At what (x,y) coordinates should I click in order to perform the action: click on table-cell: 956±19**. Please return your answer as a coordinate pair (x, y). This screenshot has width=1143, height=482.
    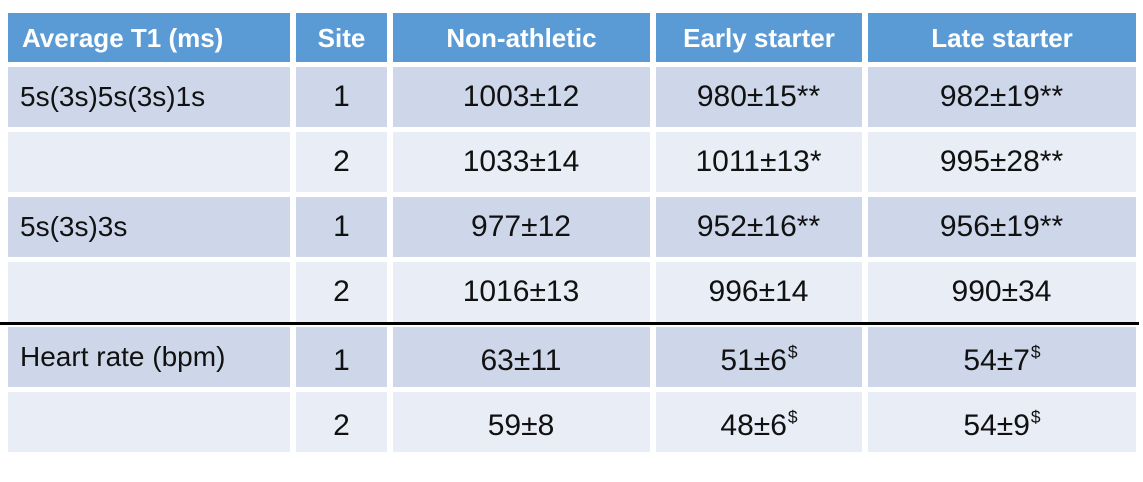
    Looking at the image, I should click on (1002, 227).